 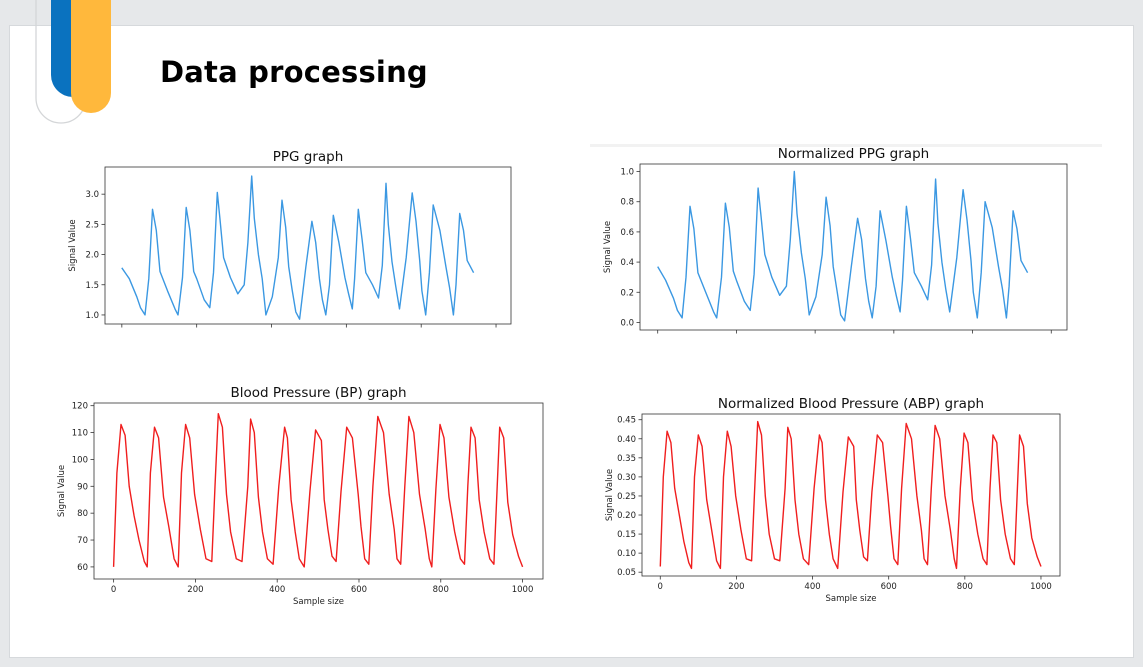 I want to click on y-tick-label: 0.0, so click(x=627, y=323).